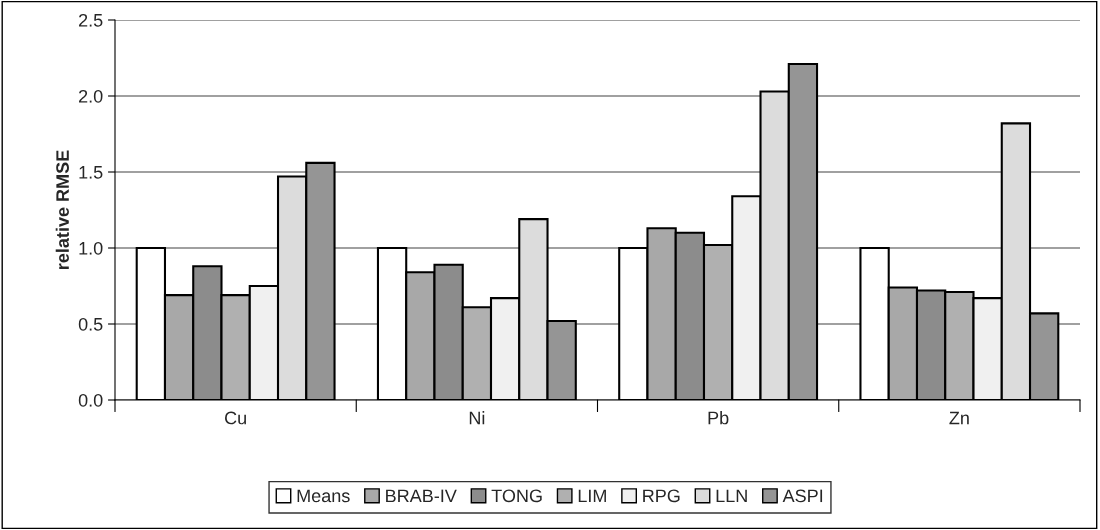 This screenshot has height=530, width=1100. What do you see at coordinates (516, 496) in the screenshot?
I see `legend-label: TONG` at bounding box center [516, 496].